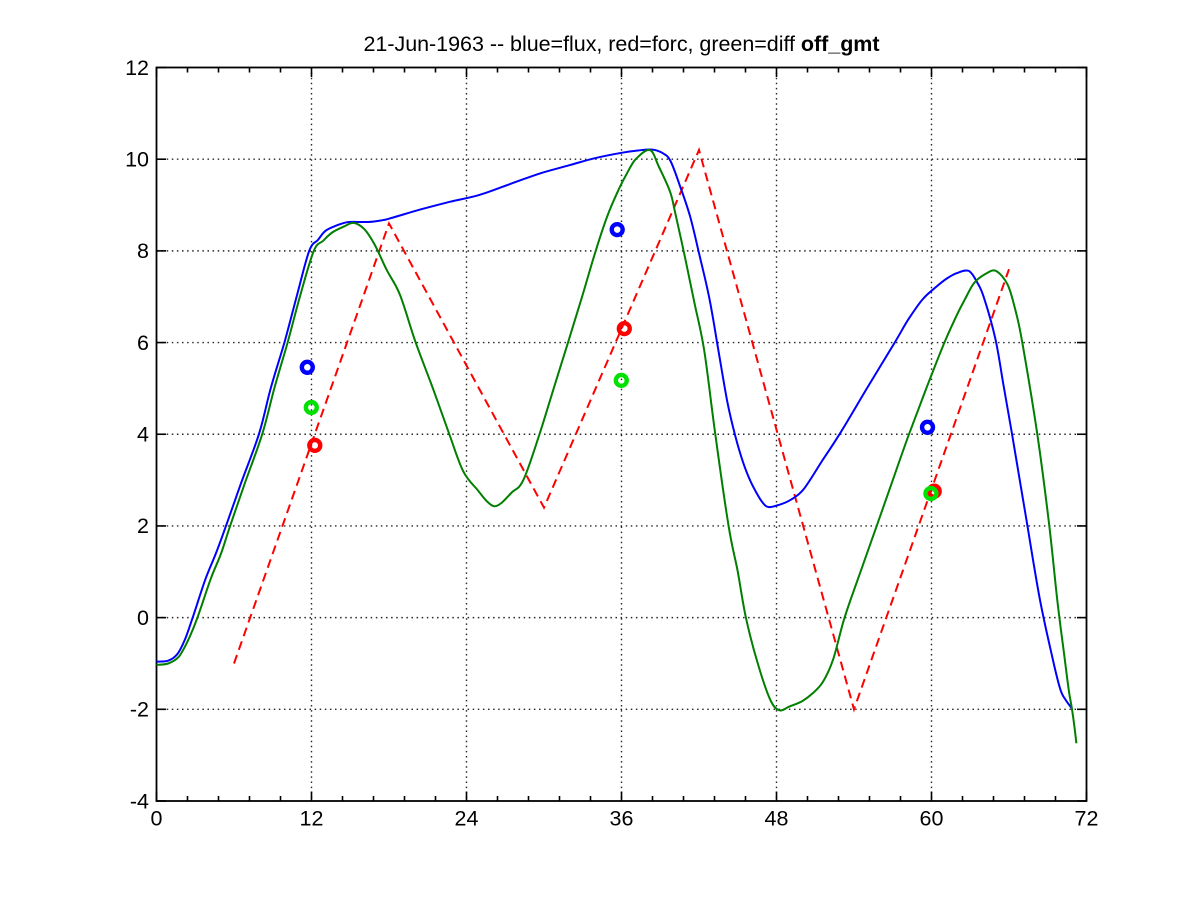 The height and width of the screenshot is (900, 1200). I want to click on svg-text: 10, so click(137, 160).